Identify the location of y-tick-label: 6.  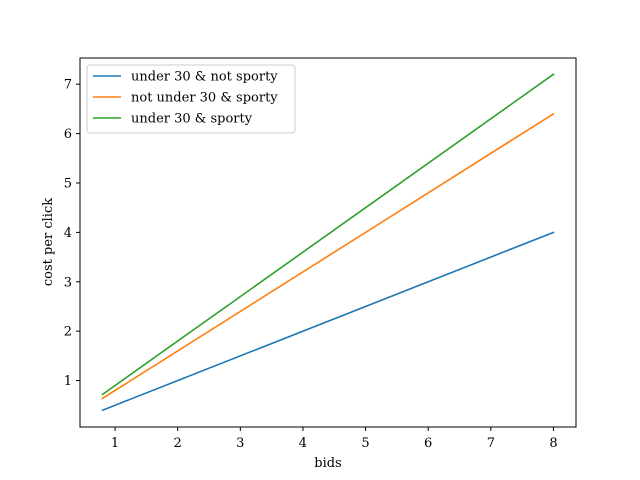
(68, 134).